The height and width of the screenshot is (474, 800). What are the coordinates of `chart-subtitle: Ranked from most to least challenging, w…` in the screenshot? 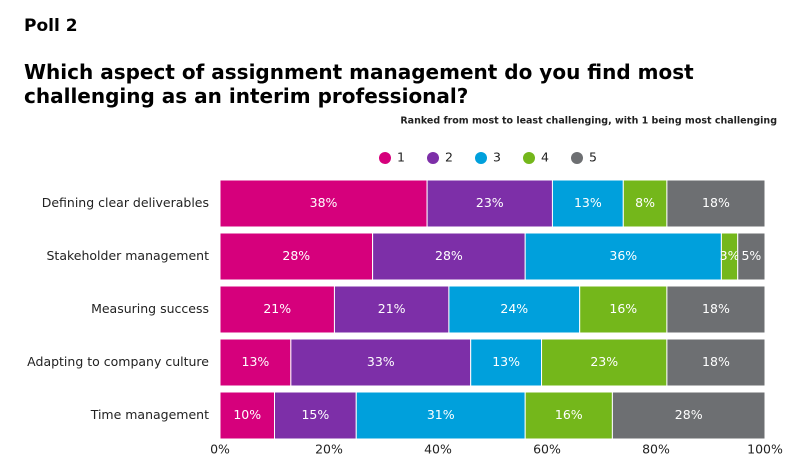 It's located at (588, 121).